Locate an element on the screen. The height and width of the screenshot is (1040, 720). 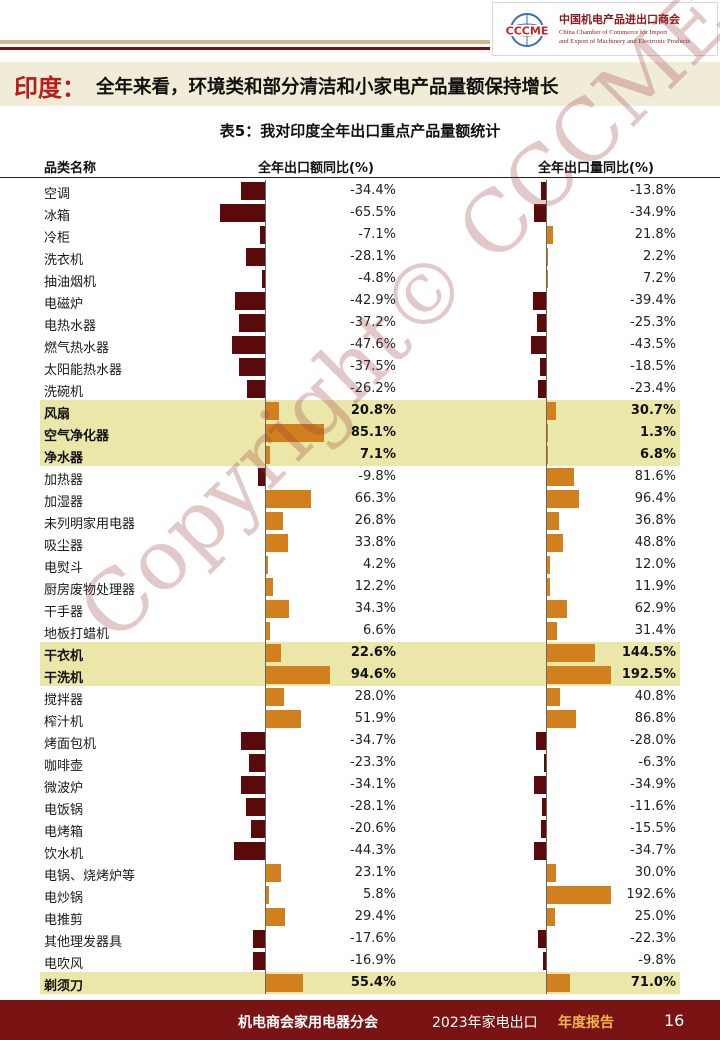
value-yoy-label: -20.6% is located at coordinates (373, 828).